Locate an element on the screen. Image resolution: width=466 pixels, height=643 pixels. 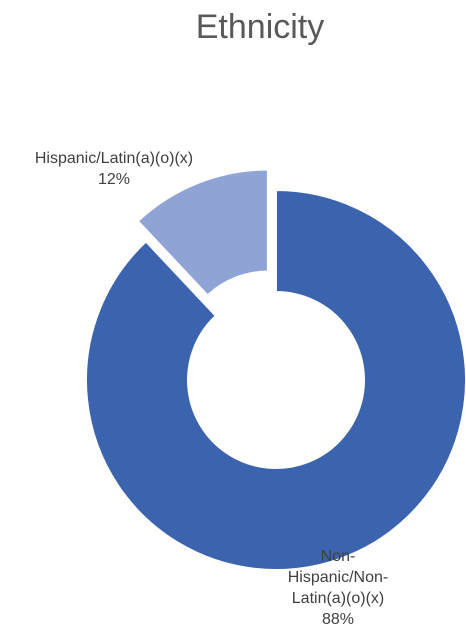
slice-label-non-hispanic-line-2: Hispanic/Non- is located at coordinates (338, 577).